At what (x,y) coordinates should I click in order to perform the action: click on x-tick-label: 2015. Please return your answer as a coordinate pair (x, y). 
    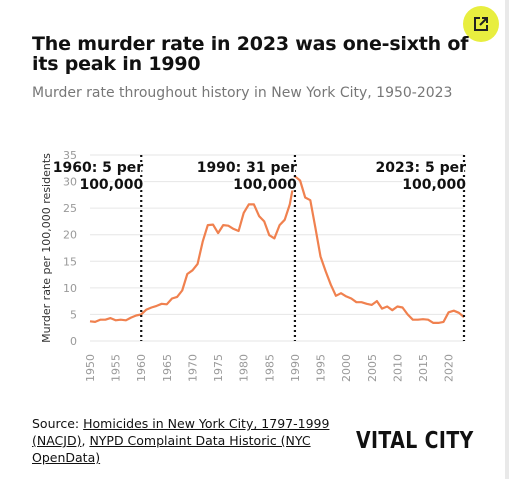
    Looking at the image, I should click on (423, 368).